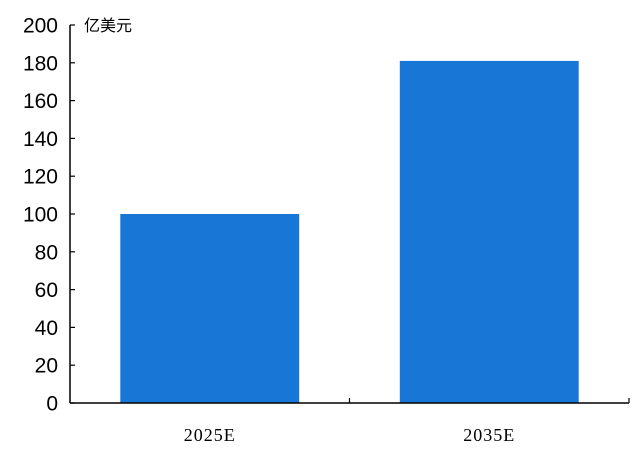  Describe the element at coordinates (46, 328) in the screenshot. I see `y-tick-label: 40` at that location.